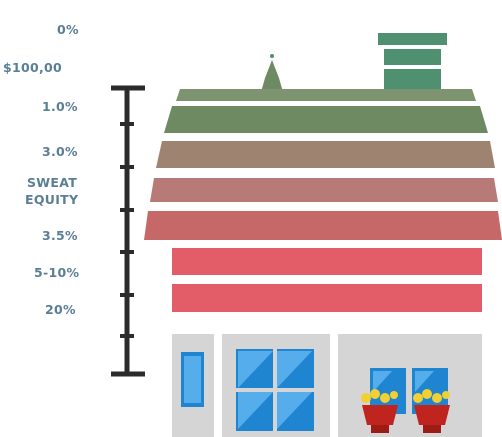  I want to click on window-large, so click(275, 390).